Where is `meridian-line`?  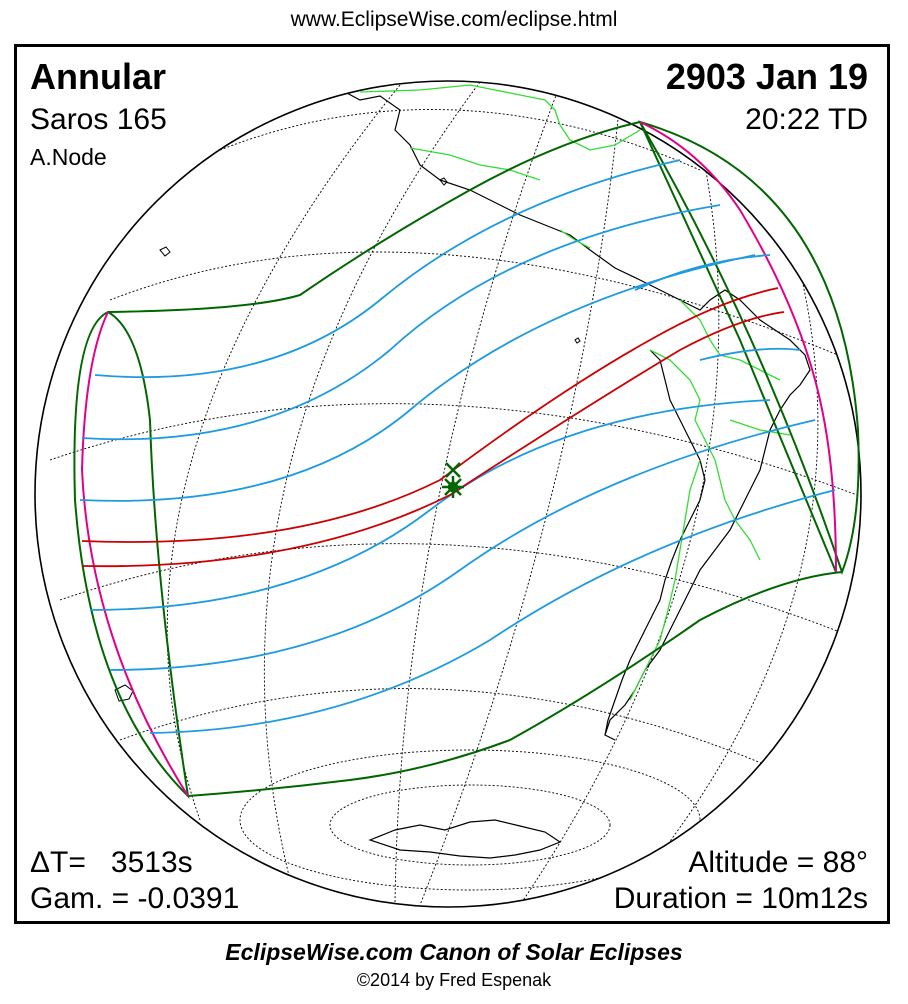
meridian-line is located at coordinates (729, 540).